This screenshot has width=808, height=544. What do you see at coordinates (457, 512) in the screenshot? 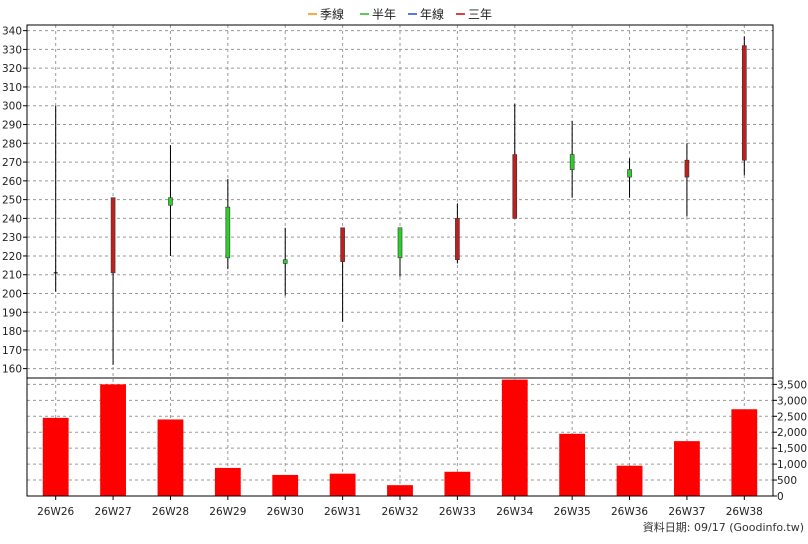
I see `x-tick-label: 26W33` at bounding box center [457, 512].